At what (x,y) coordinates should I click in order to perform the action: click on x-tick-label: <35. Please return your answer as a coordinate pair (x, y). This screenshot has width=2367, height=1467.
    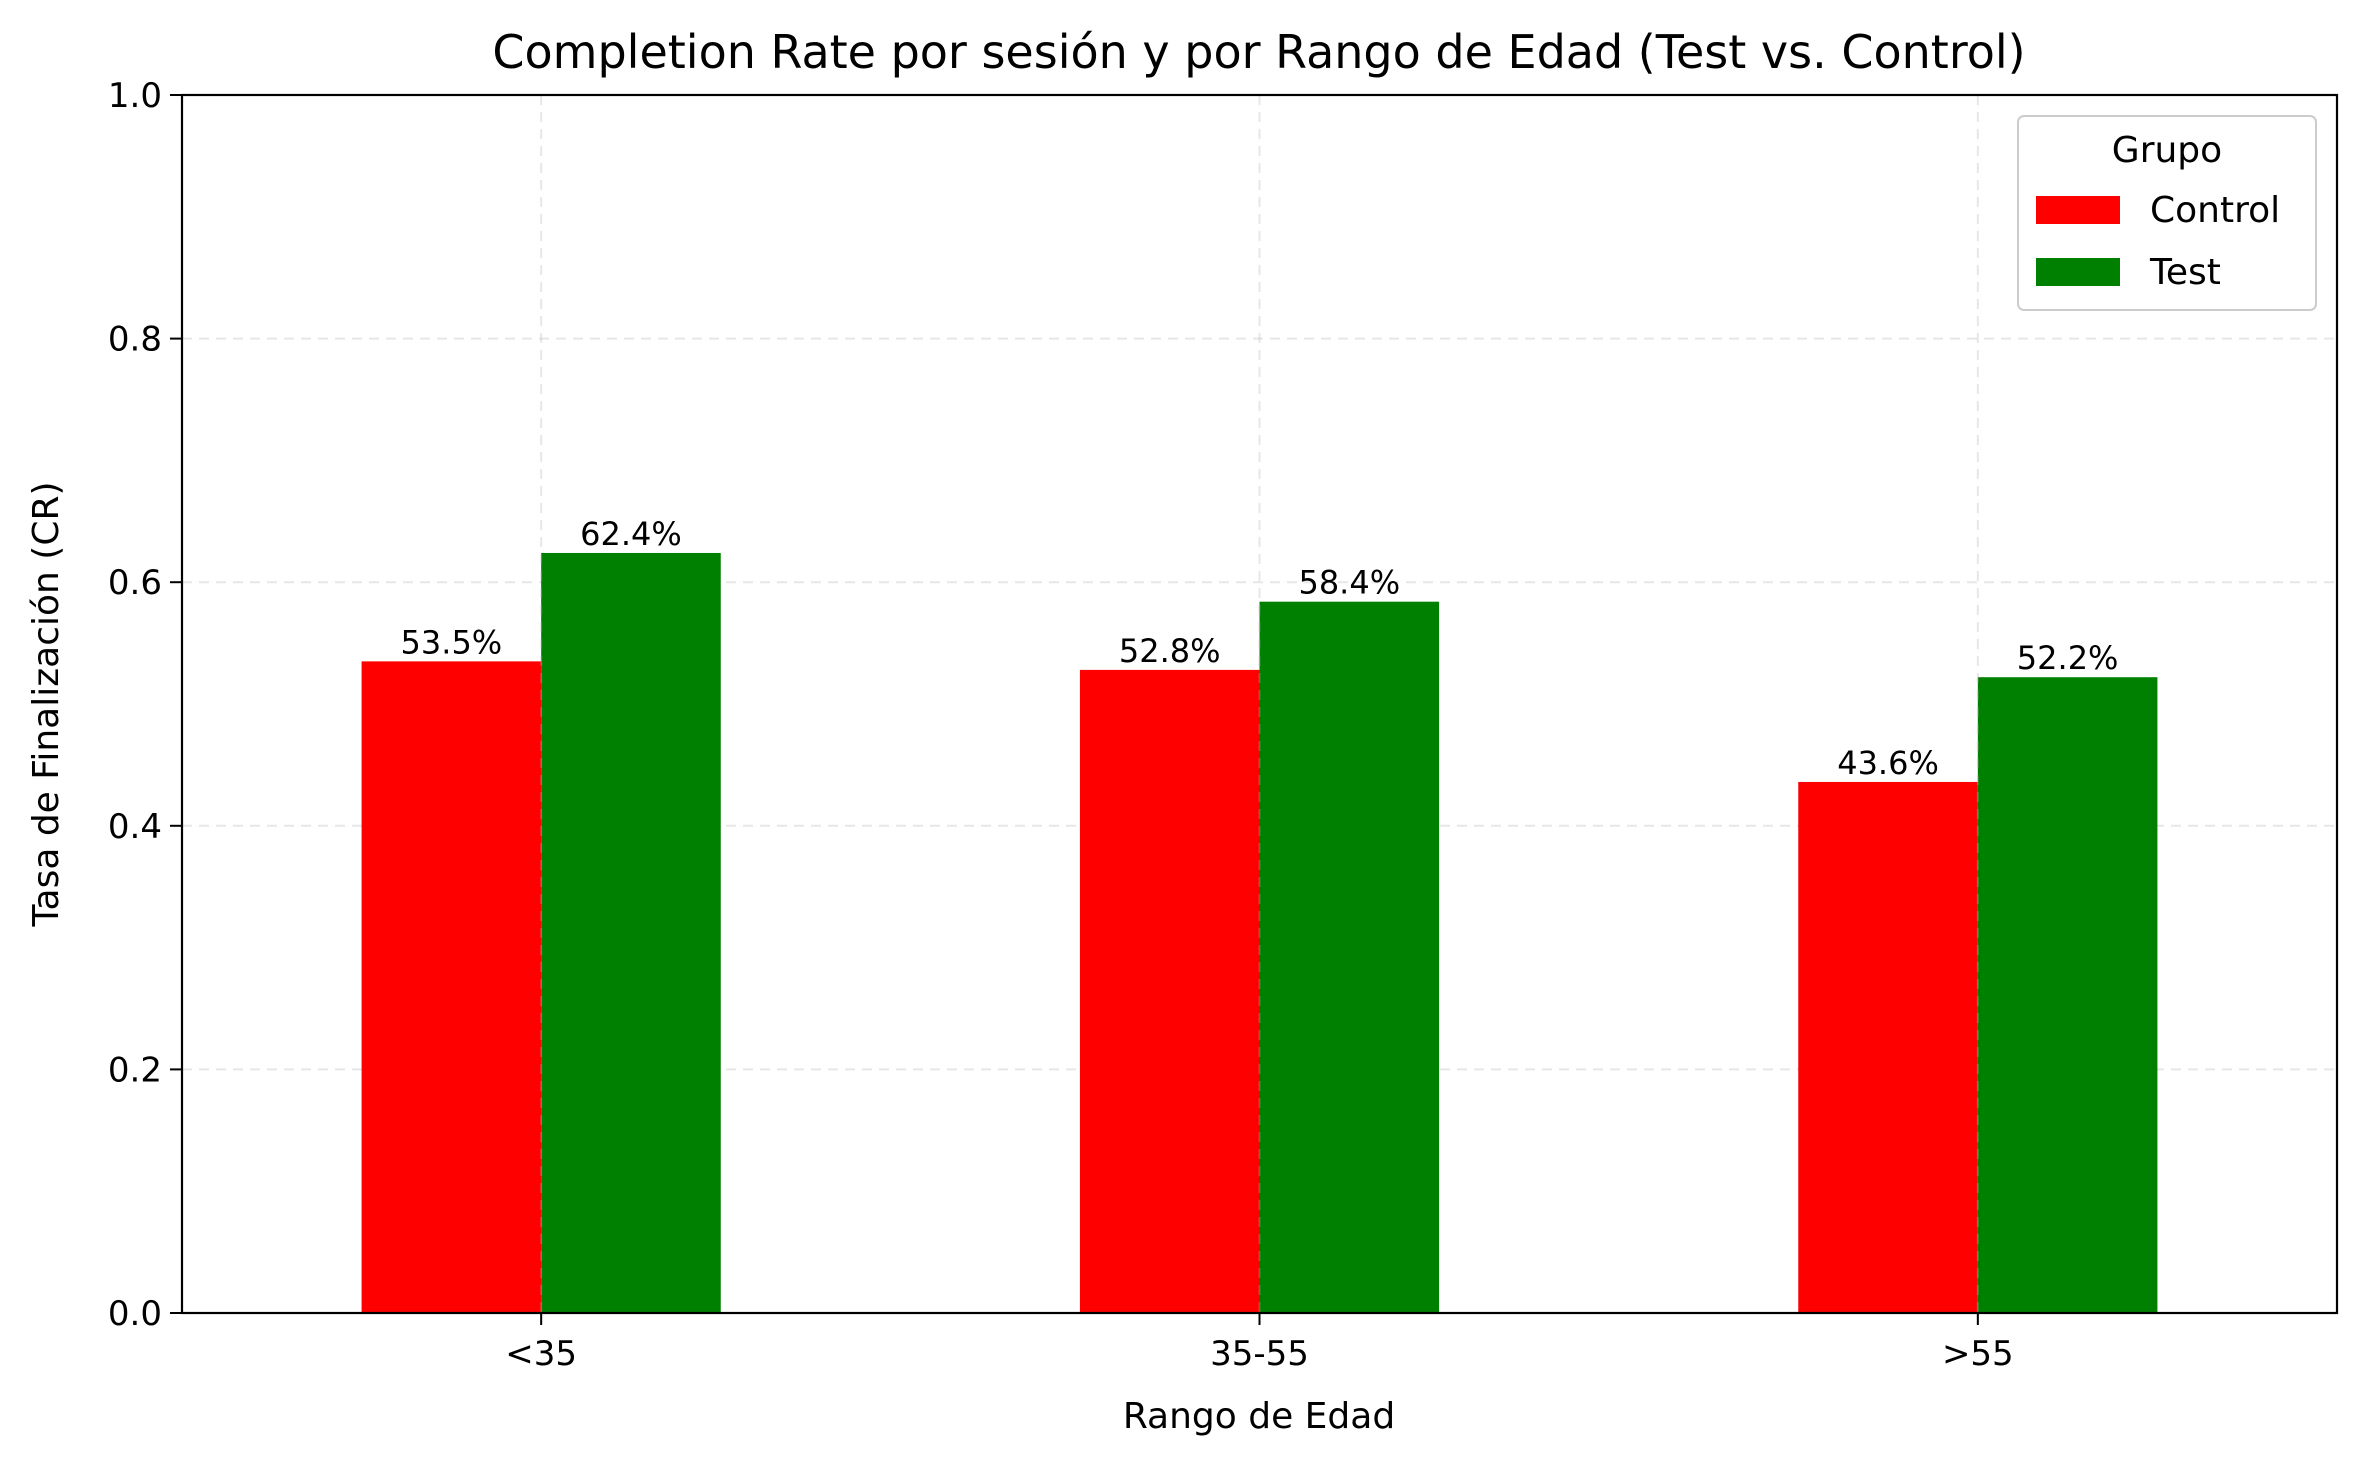
    Looking at the image, I should click on (541, 1354).